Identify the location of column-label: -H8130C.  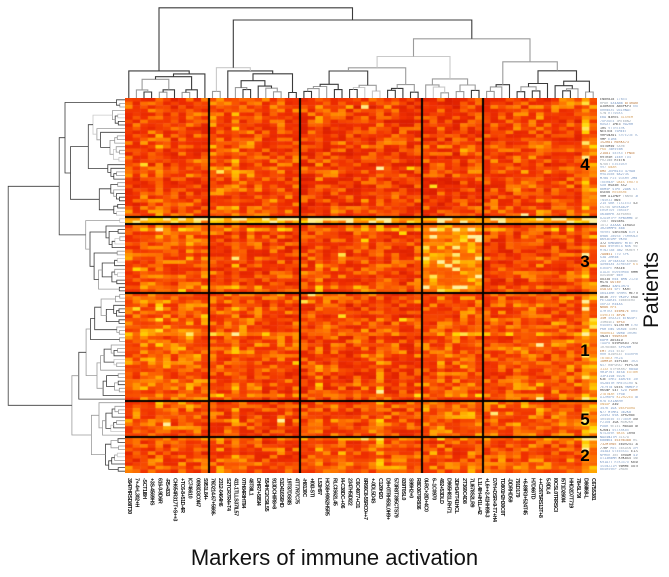
(303, 487).